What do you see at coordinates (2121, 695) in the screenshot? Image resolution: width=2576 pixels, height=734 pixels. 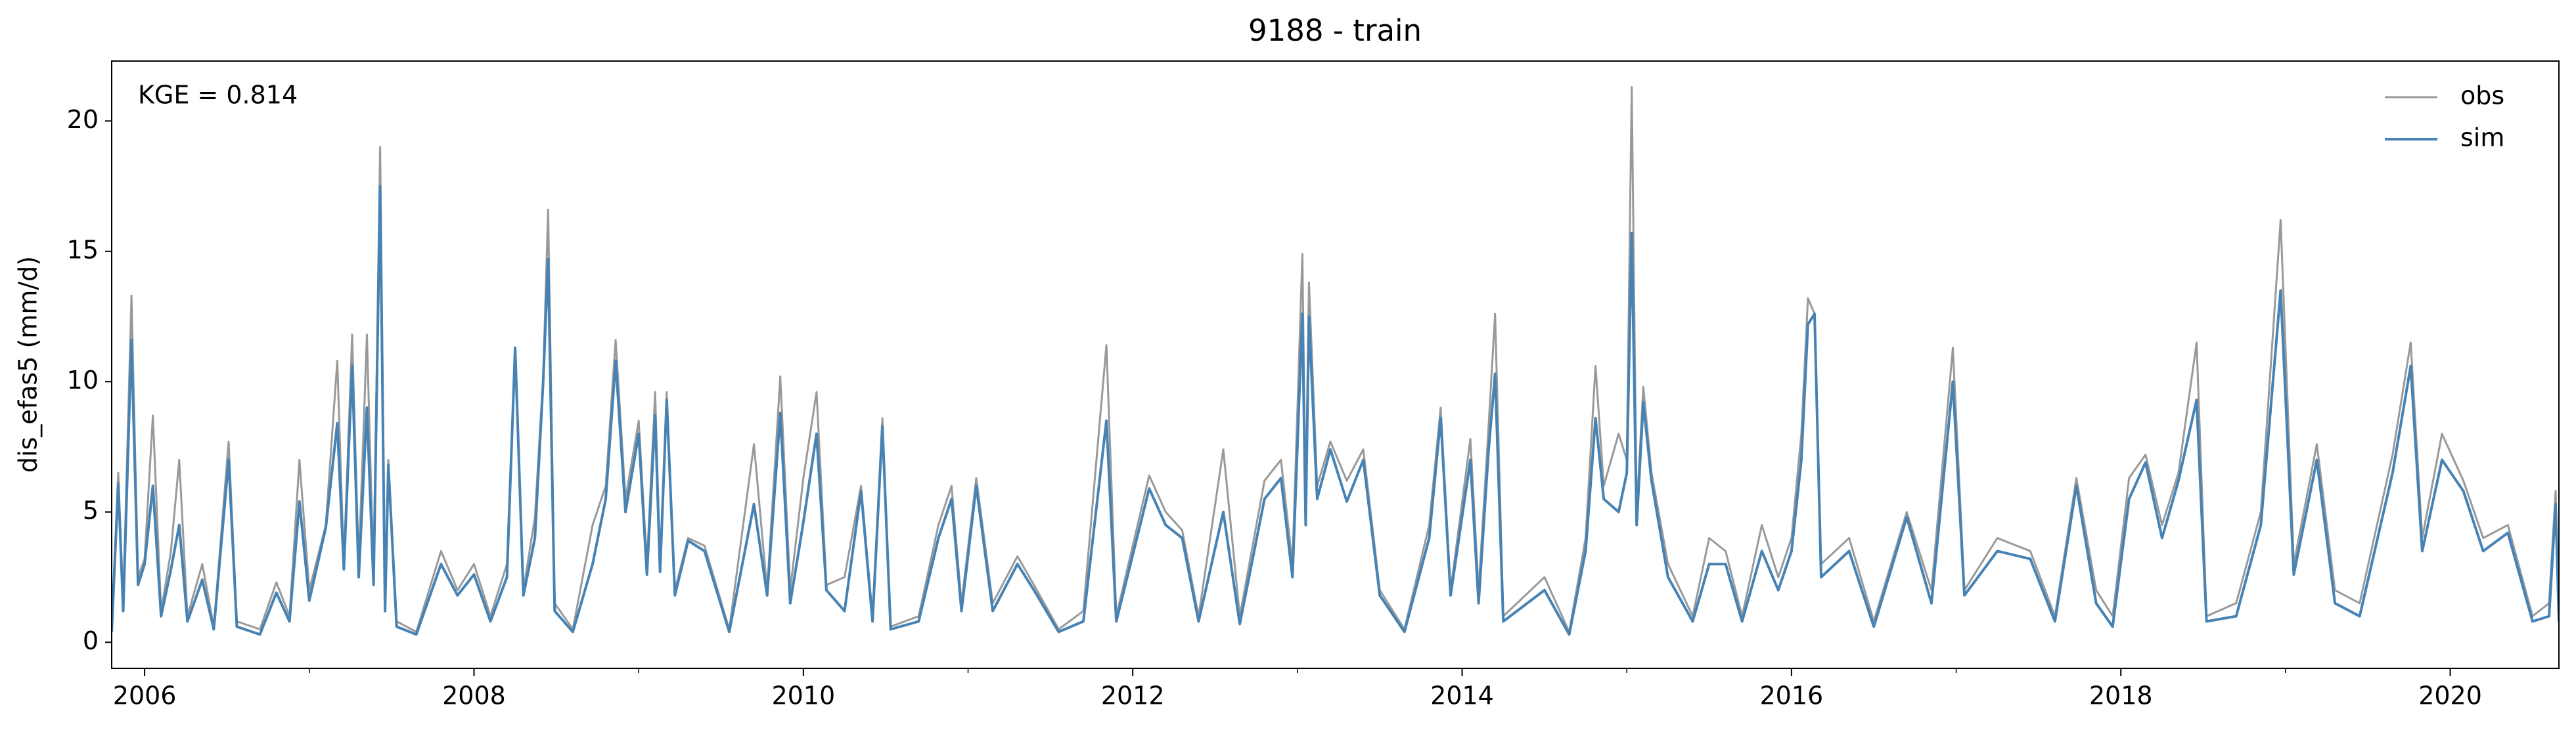 I see `x-tick-label: 2018` at bounding box center [2121, 695].